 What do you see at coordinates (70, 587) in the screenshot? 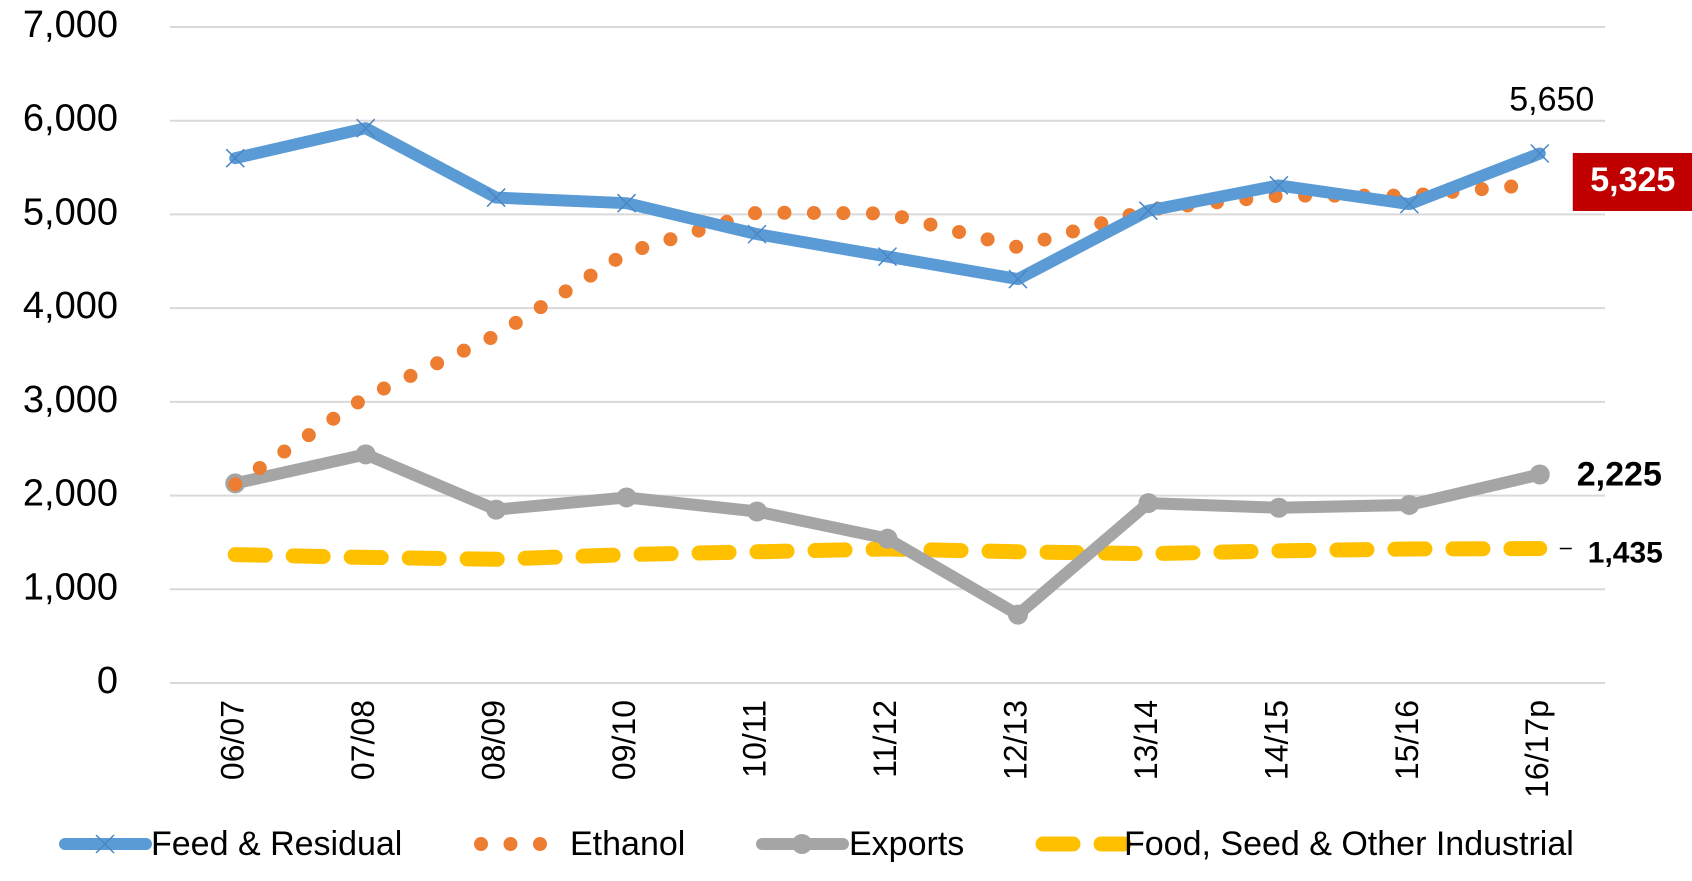
I see `y-tick-label: 1,000` at bounding box center [70, 587].